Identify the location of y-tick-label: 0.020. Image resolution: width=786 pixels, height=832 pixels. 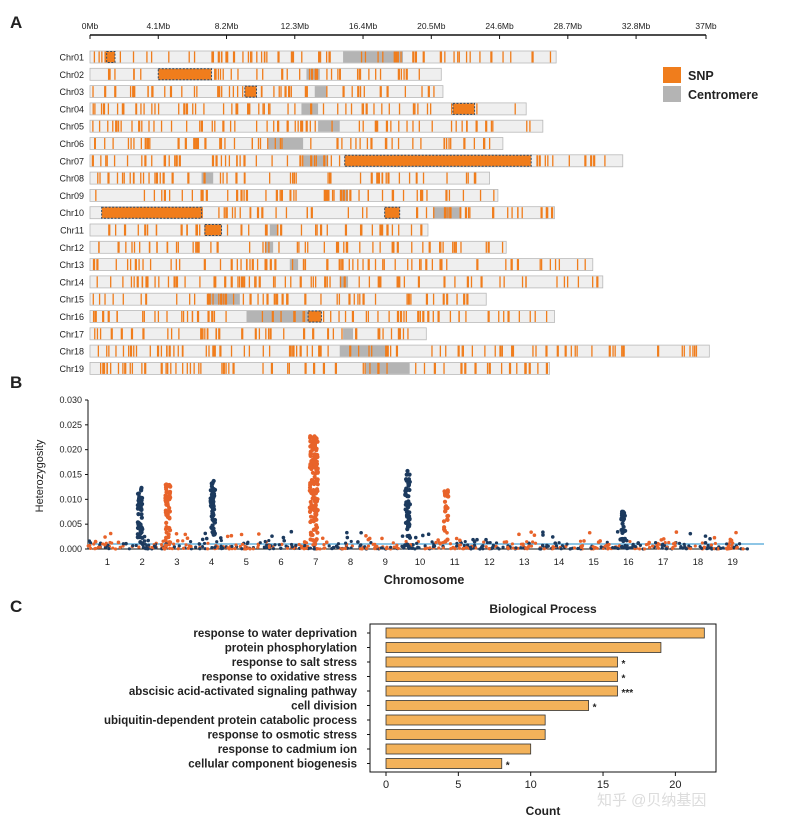
(70, 450).